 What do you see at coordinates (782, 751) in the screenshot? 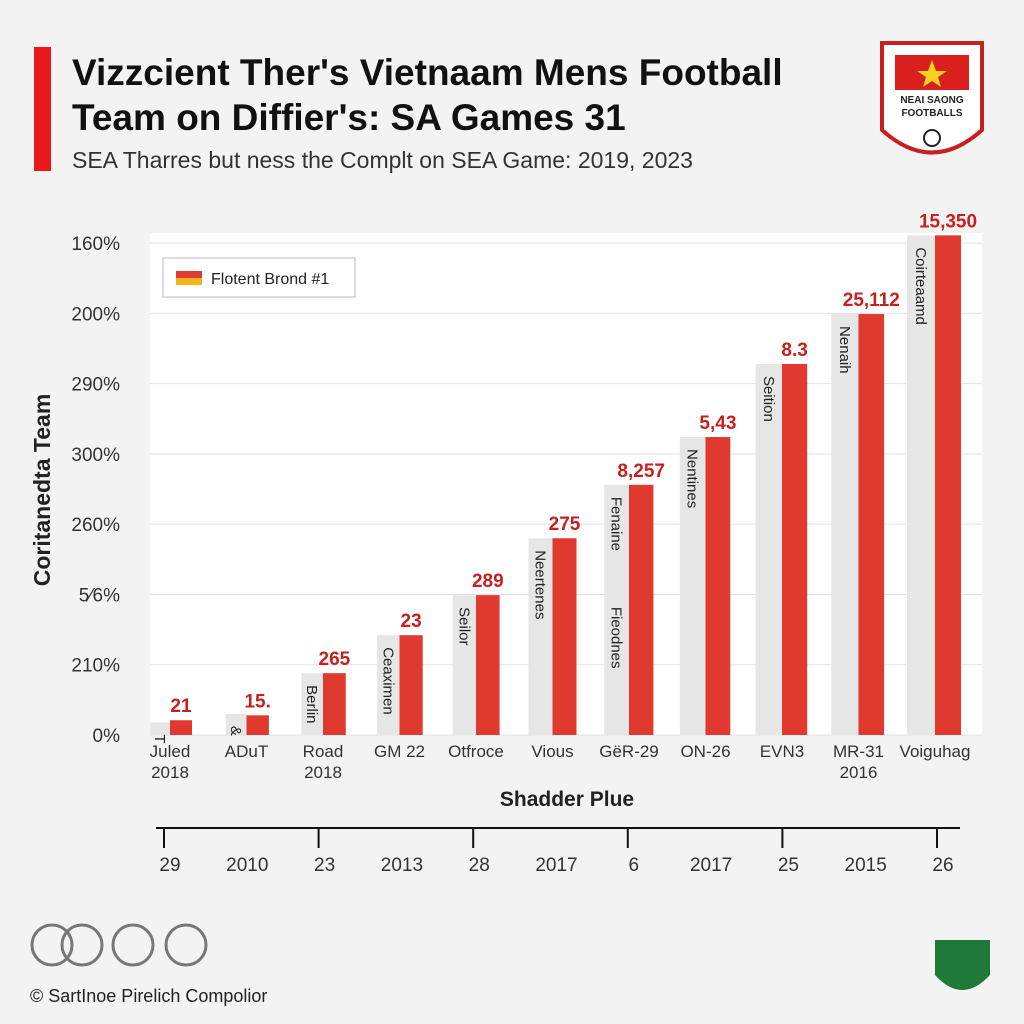
I see `x-tick-label: EVN3` at bounding box center [782, 751].